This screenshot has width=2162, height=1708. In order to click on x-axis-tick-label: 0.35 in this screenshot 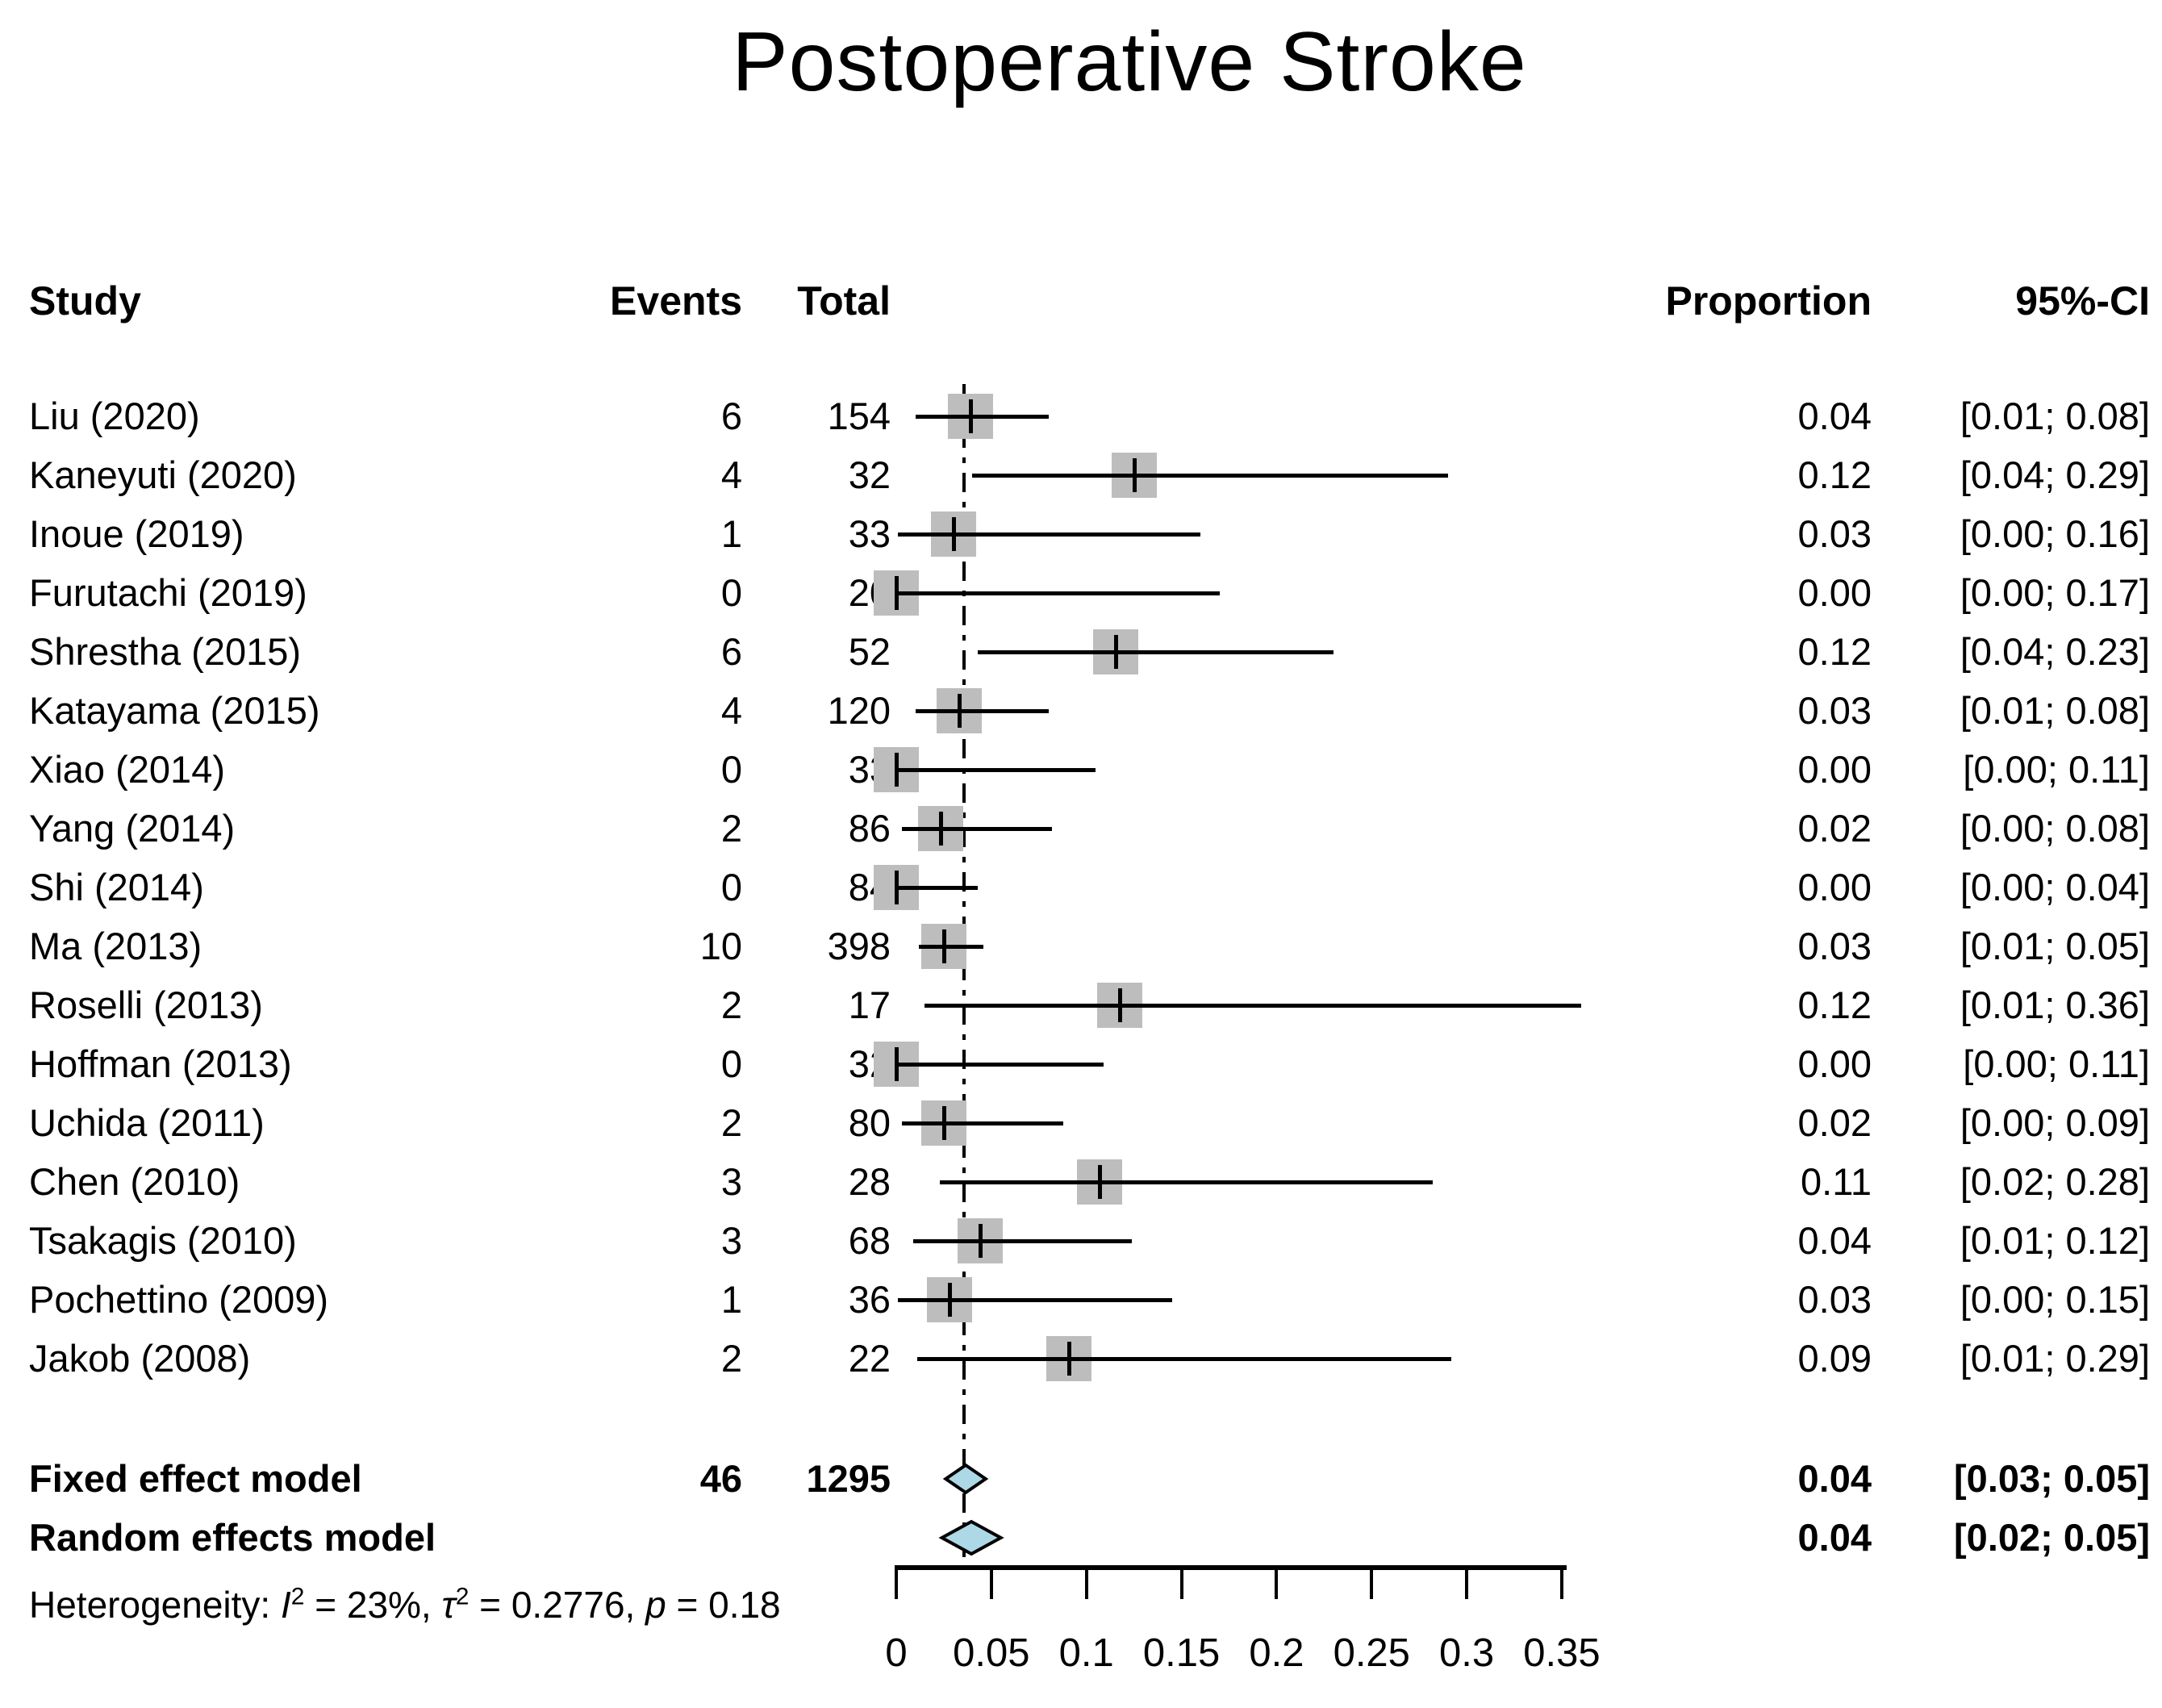, I will do `click(1562, 1653)`.